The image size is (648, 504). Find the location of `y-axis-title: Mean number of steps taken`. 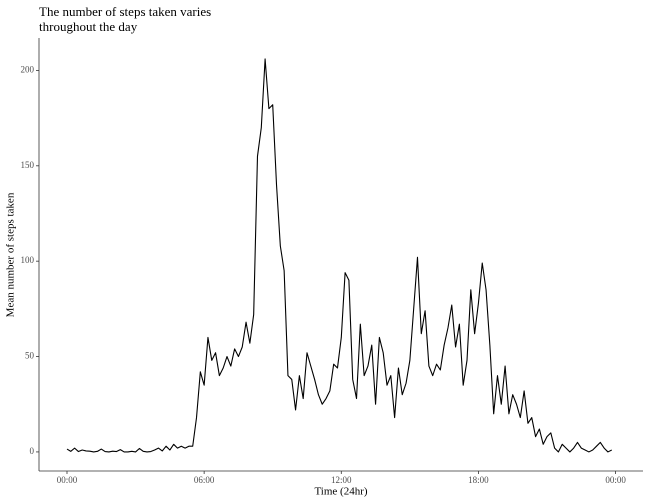

y-axis-title: Mean number of steps taken is located at coordinates (11, 254).